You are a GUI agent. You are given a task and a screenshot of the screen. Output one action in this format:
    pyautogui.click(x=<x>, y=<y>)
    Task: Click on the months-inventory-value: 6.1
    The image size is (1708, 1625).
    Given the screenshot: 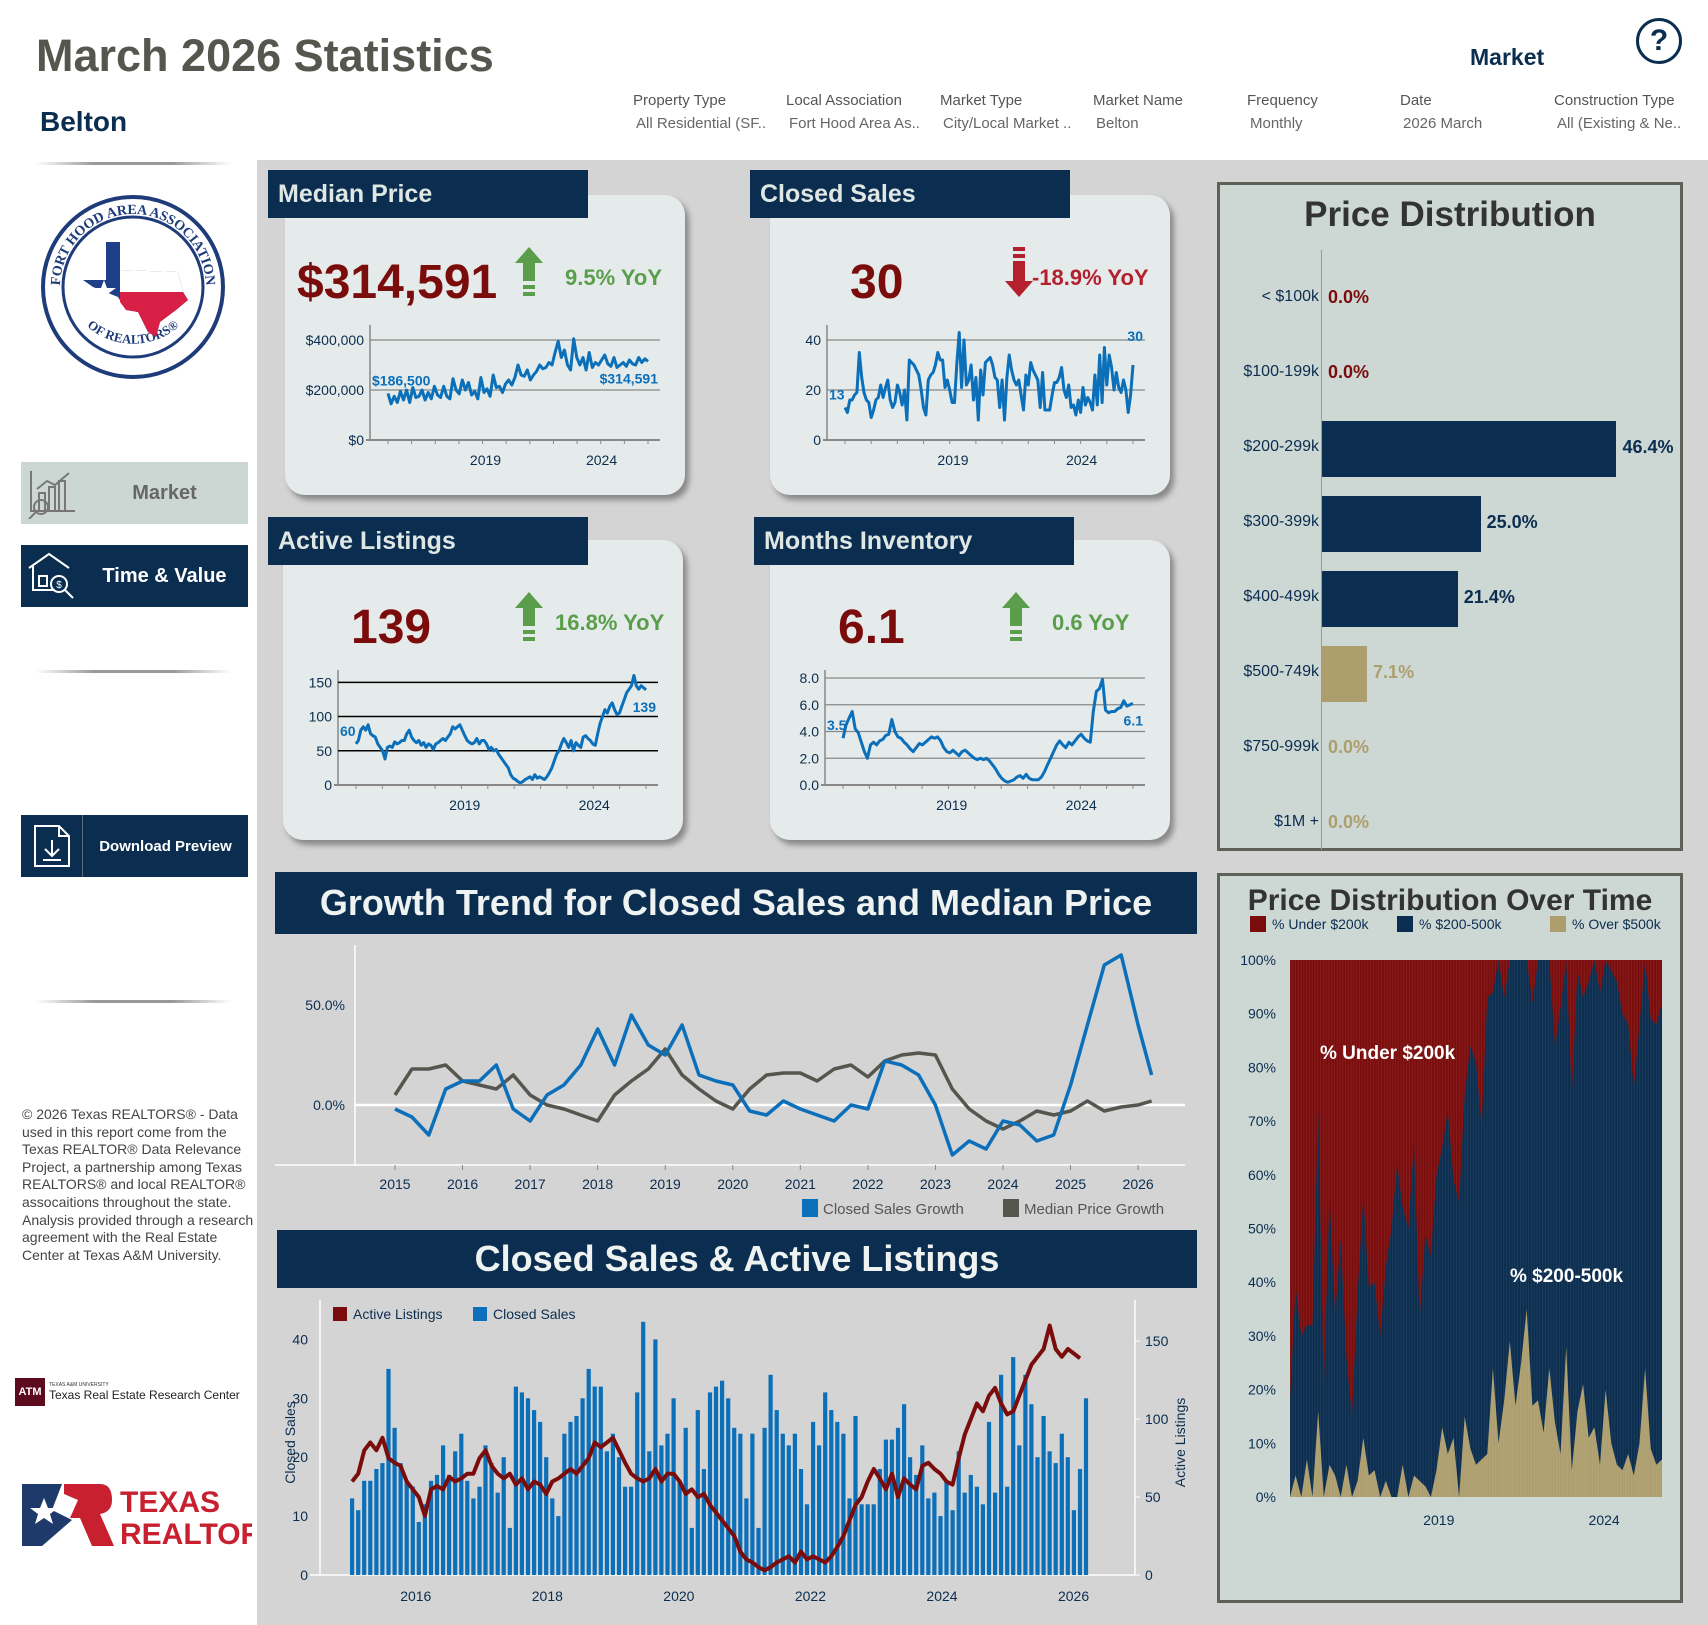 What is the action you would take?
    pyautogui.click(x=871, y=627)
    